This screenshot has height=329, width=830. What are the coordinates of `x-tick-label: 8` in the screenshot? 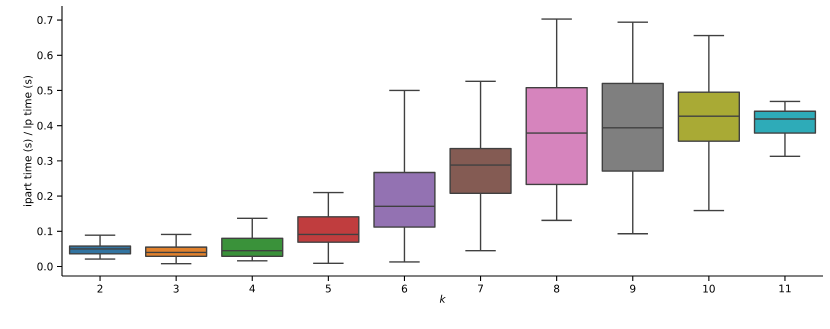 It's located at (557, 288).